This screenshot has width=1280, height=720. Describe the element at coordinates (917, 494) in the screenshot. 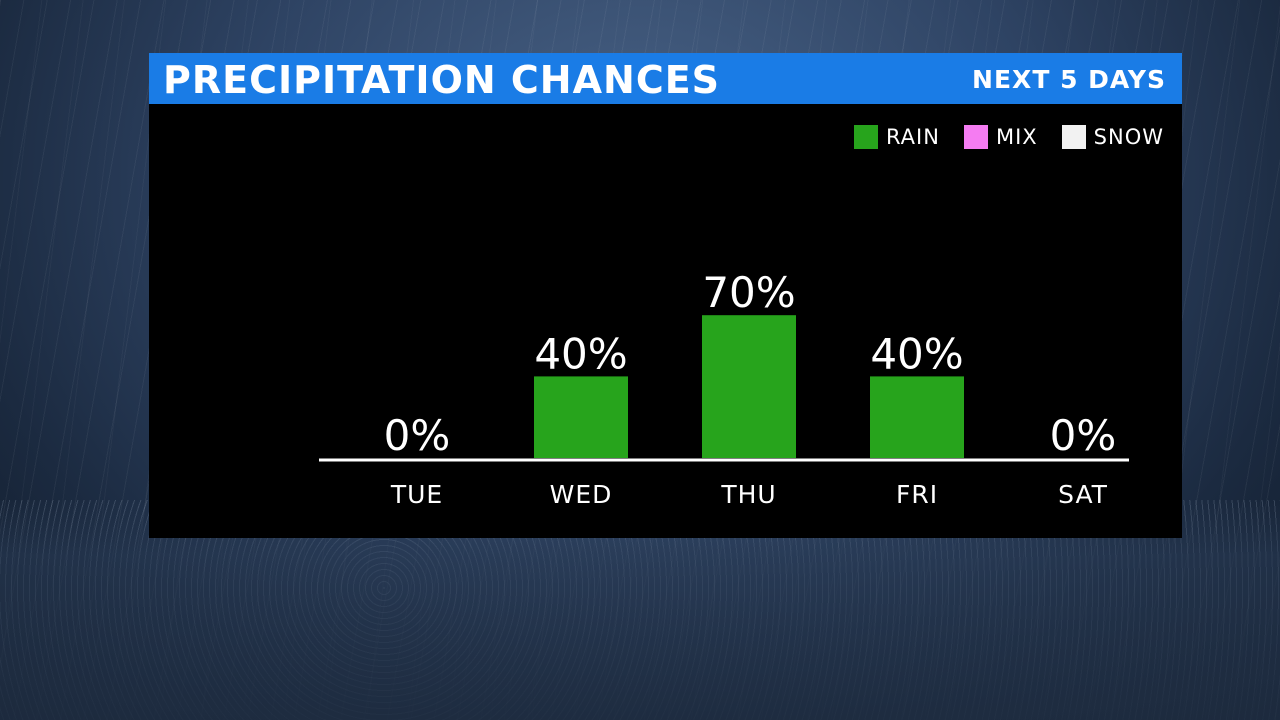

I see `day-label-fri: FRI` at that location.